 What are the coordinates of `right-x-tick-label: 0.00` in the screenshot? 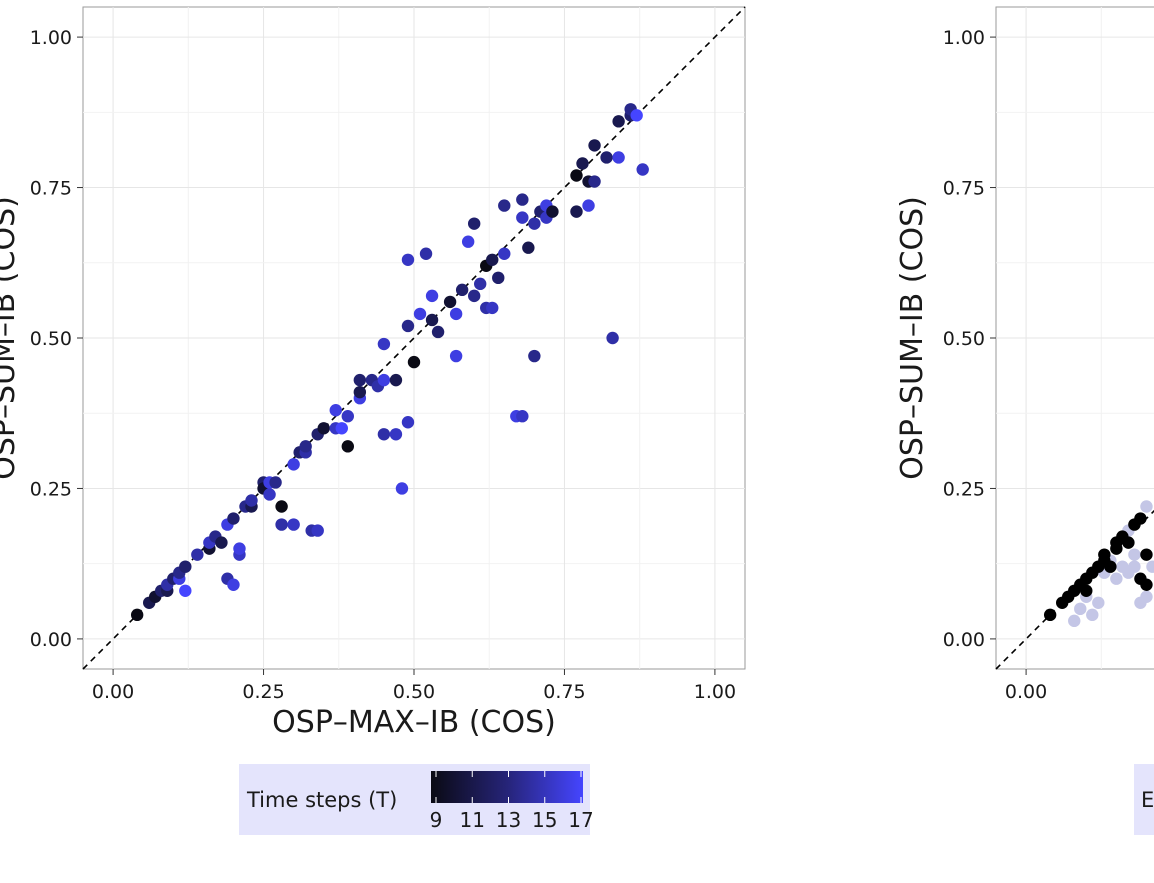 It's located at (1026, 692).